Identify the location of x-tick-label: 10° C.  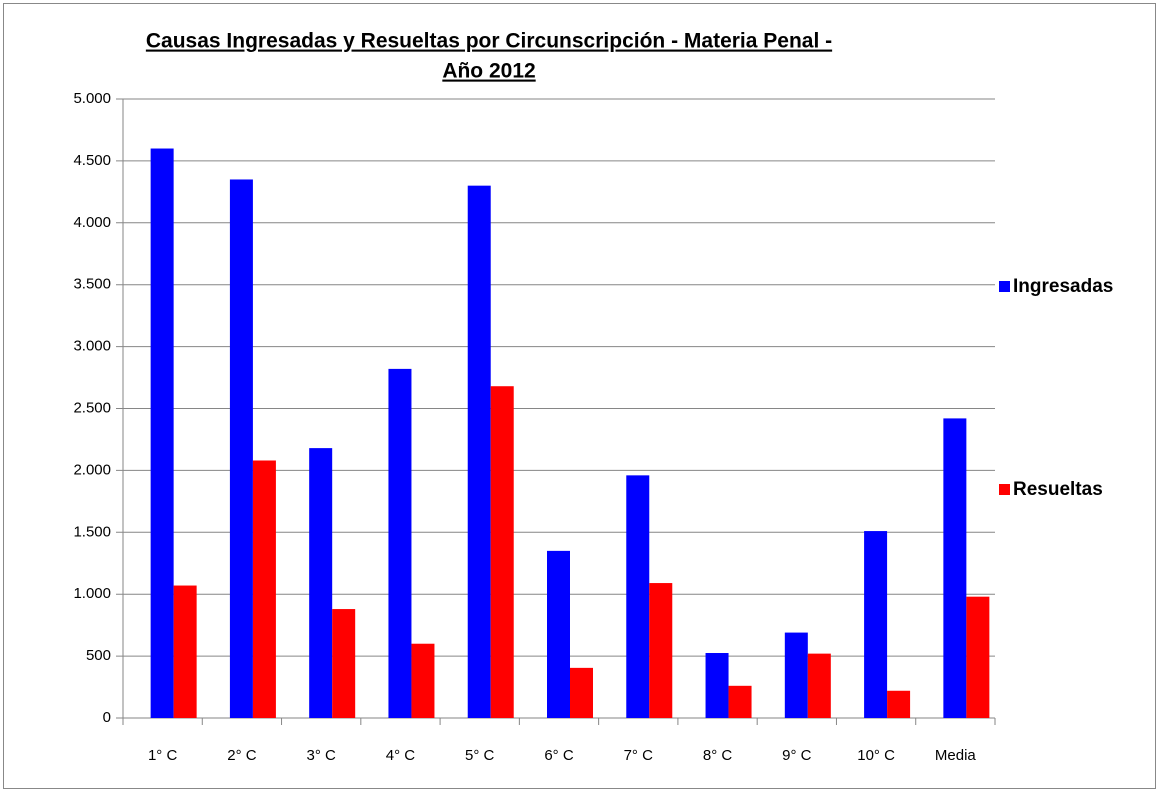
(876, 755).